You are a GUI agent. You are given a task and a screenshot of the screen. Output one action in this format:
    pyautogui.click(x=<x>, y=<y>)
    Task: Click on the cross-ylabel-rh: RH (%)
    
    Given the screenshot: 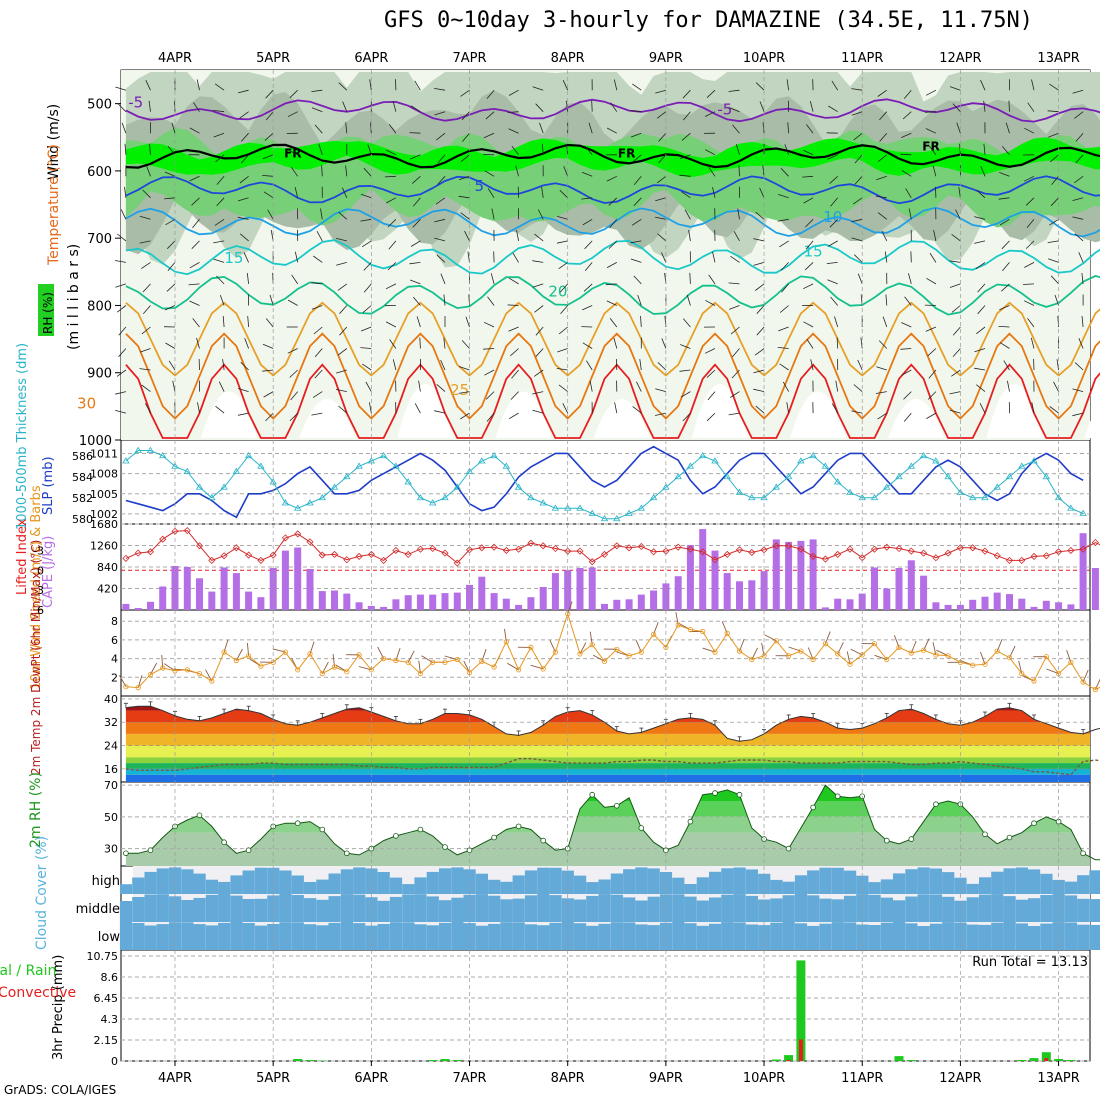 What is the action you would take?
    pyautogui.click(x=48, y=313)
    